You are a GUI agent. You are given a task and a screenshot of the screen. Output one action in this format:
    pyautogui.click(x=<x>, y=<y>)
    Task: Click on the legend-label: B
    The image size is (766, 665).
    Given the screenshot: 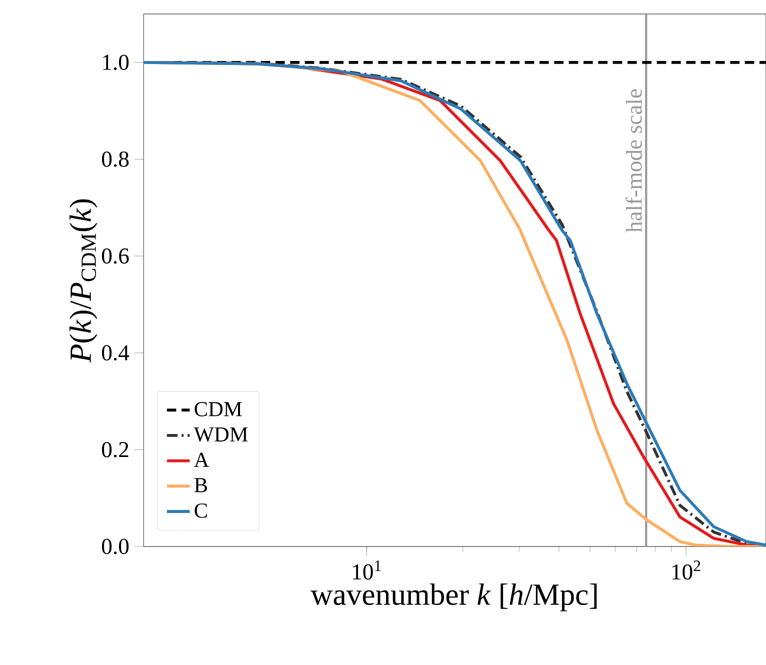 What is the action you would take?
    pyautogui.click(x=201, y=485)
    